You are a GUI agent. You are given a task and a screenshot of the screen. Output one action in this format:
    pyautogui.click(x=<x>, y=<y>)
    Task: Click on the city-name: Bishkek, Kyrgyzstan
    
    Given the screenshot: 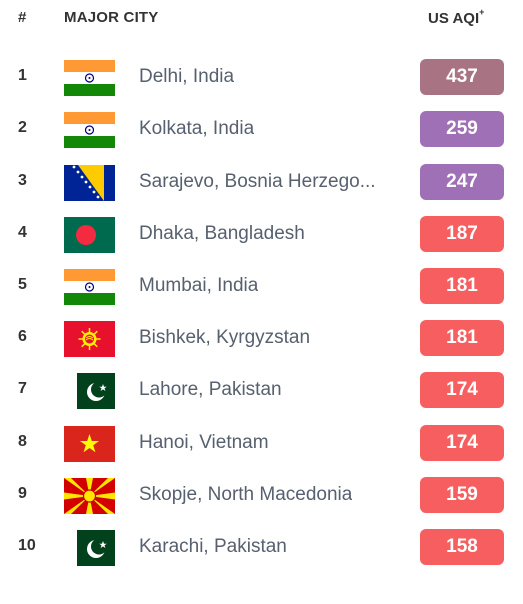 What is the action you would take?
    pyautogui.click(x=225, y=337)
    